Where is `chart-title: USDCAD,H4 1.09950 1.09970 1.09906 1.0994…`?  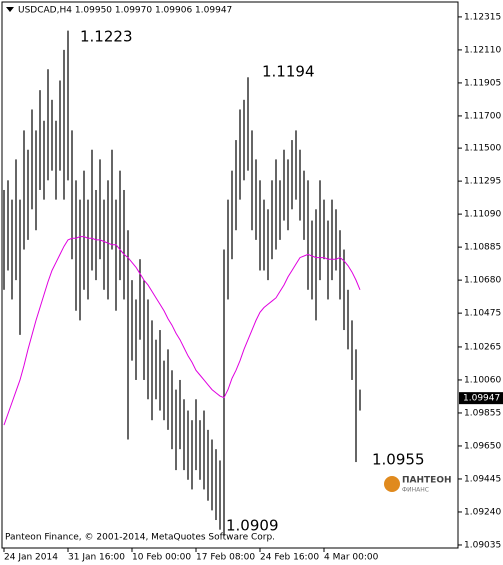
chart-title: USDCAD,H4 1.09950 1.09970 1.09906 1.0994… is located at coordinates (125, 11).